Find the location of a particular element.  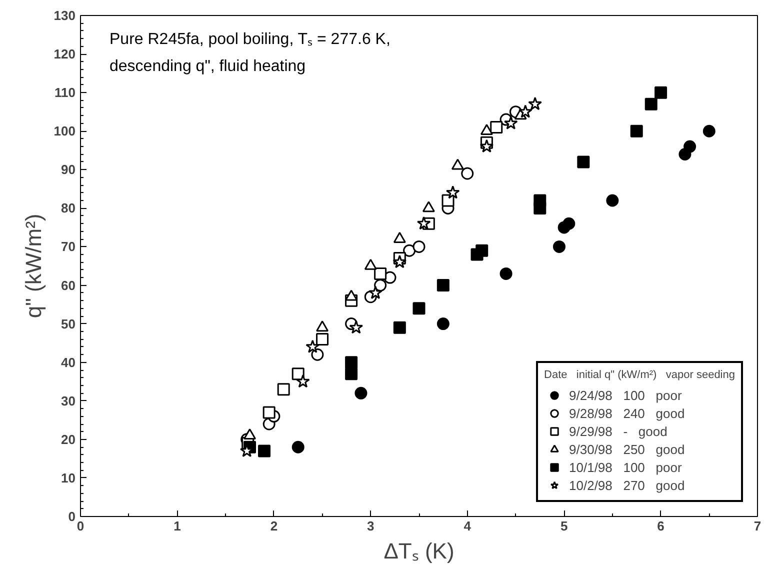

x-tick-label: 1 is located at coordinates (177, 526).